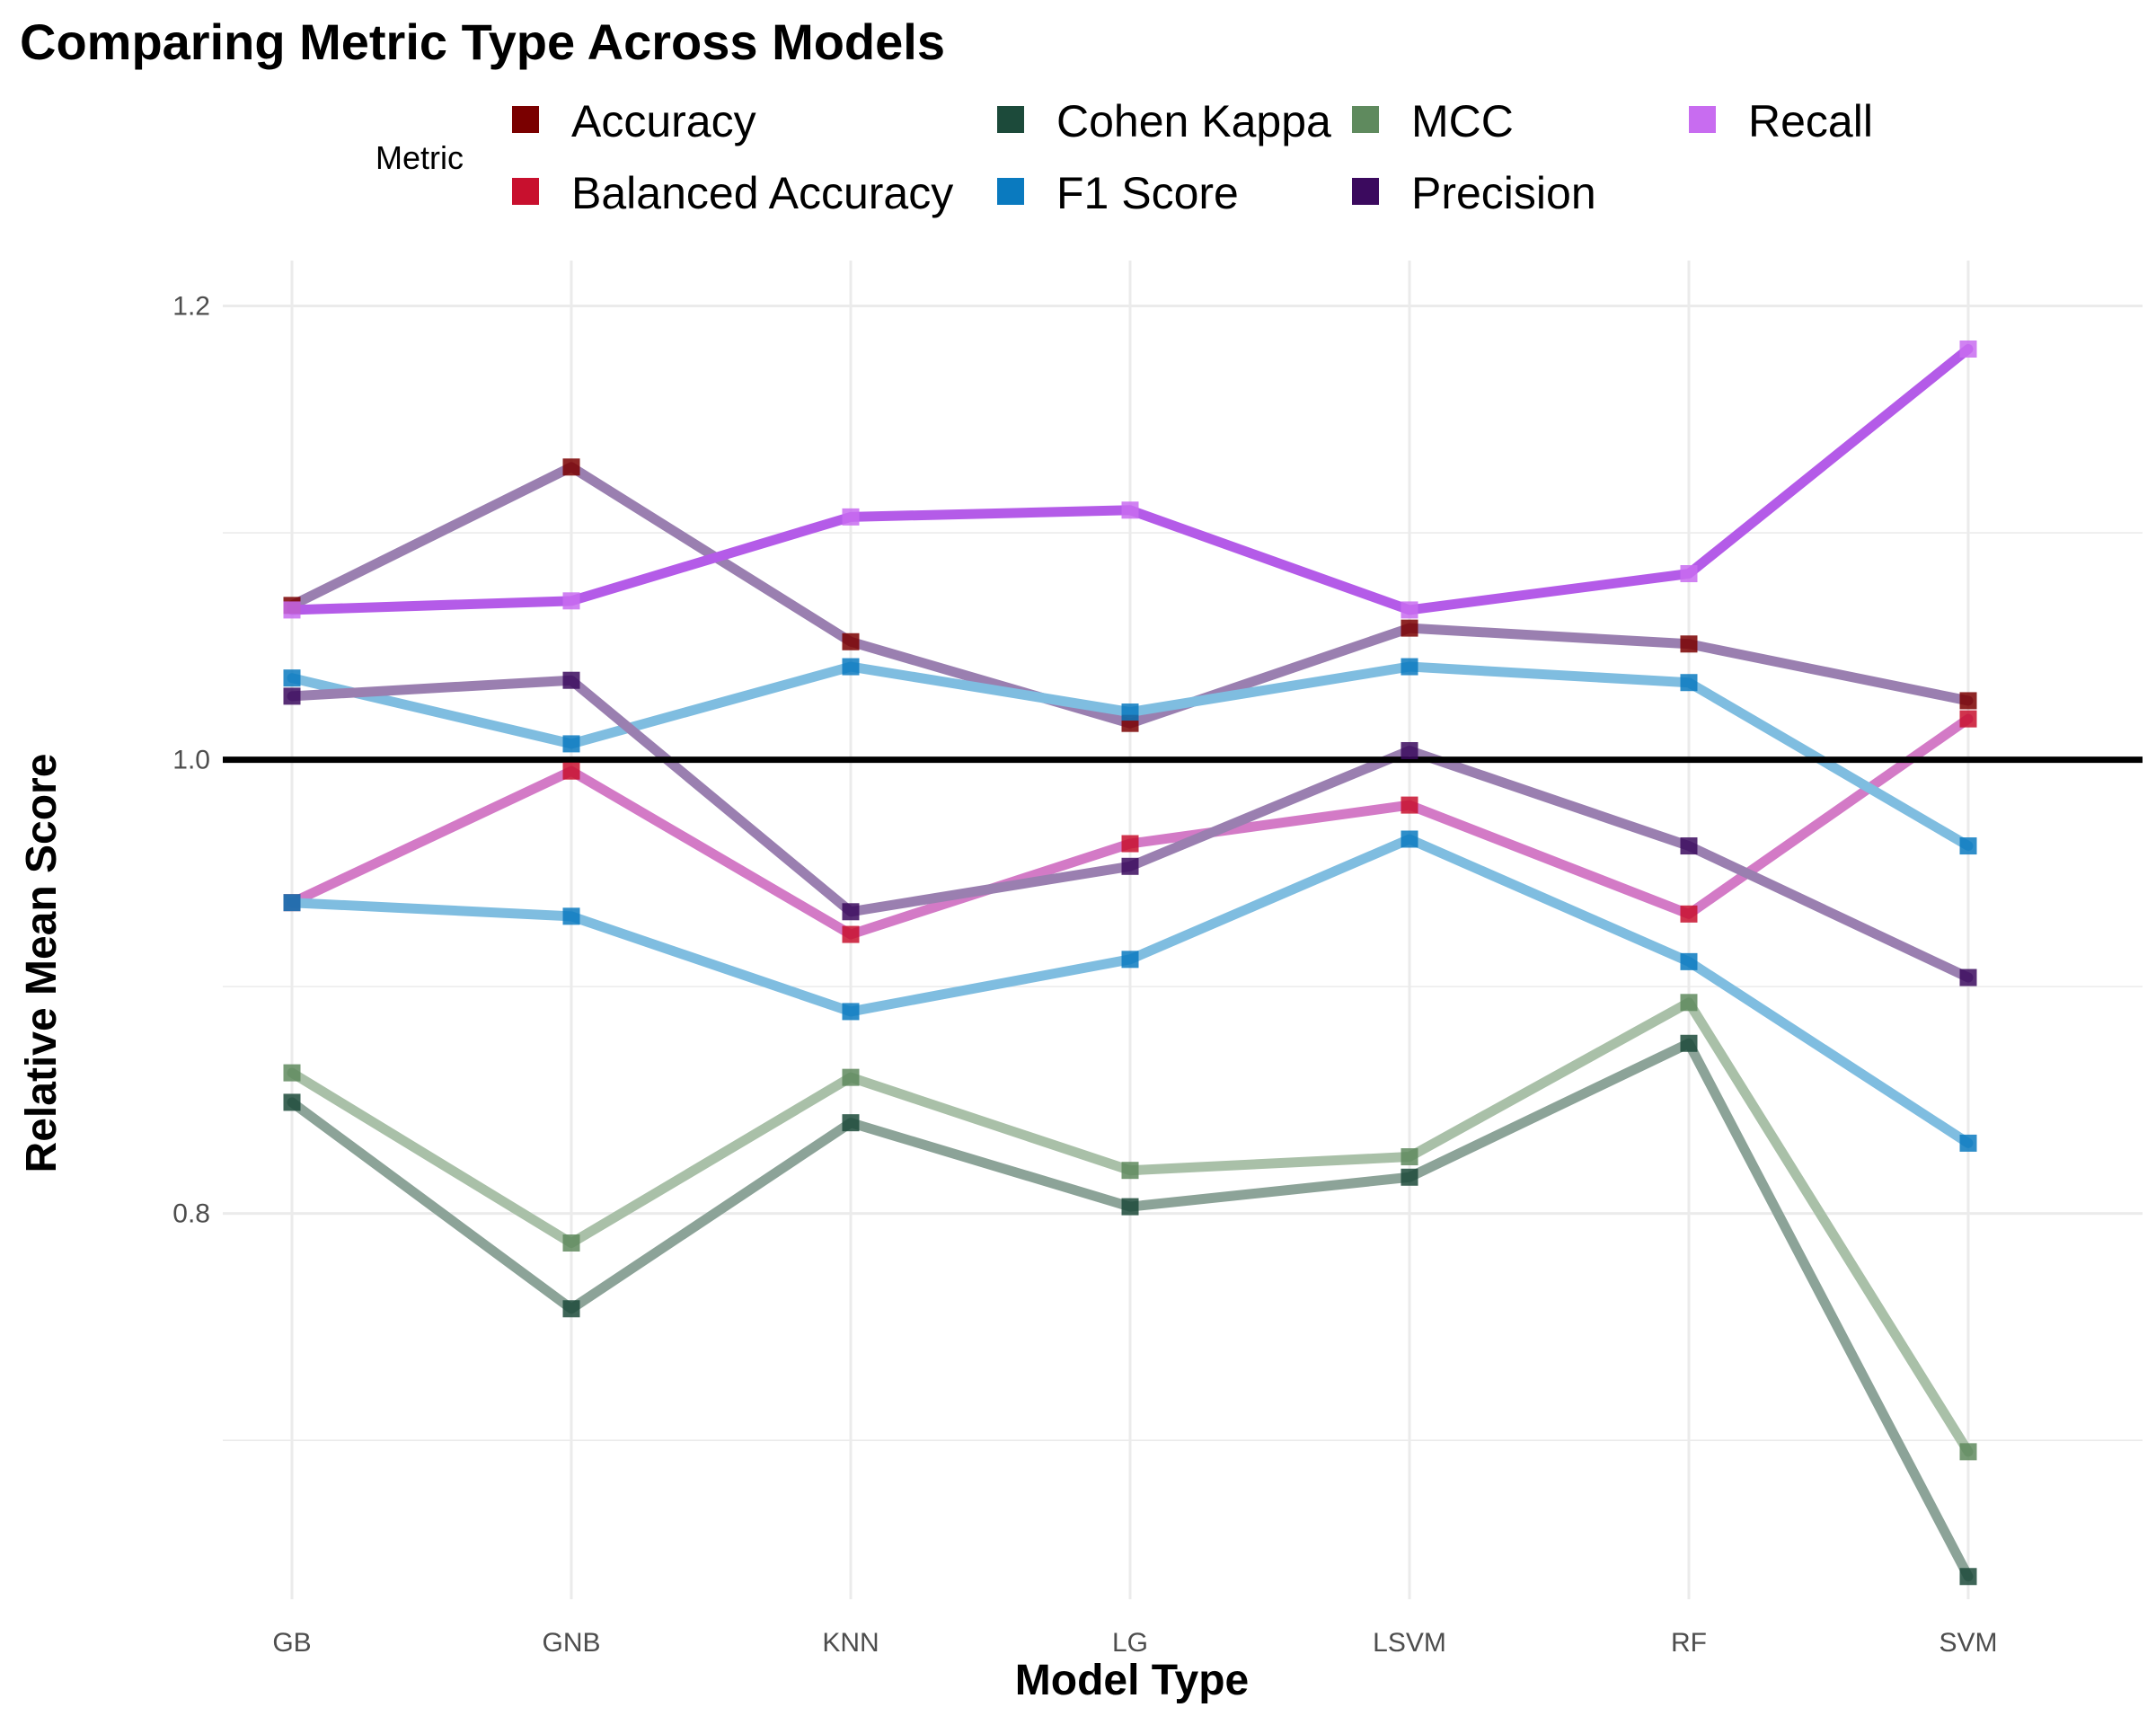 Image resolution: width=2156 pixels, height=1725 pixels. Describe the element at coordinates (850, 1643) in the screenshot. I see `x-tick-label: KNN` at that location.